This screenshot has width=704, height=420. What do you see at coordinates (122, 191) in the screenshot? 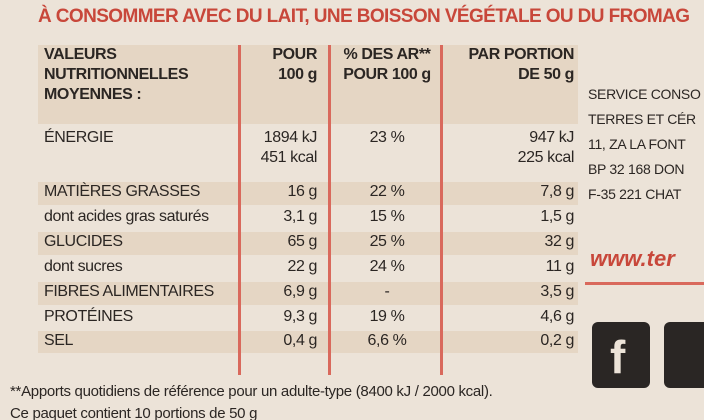
I see `cell-line: MATIÈRES GRASSES` at bounding box center [122, 191].